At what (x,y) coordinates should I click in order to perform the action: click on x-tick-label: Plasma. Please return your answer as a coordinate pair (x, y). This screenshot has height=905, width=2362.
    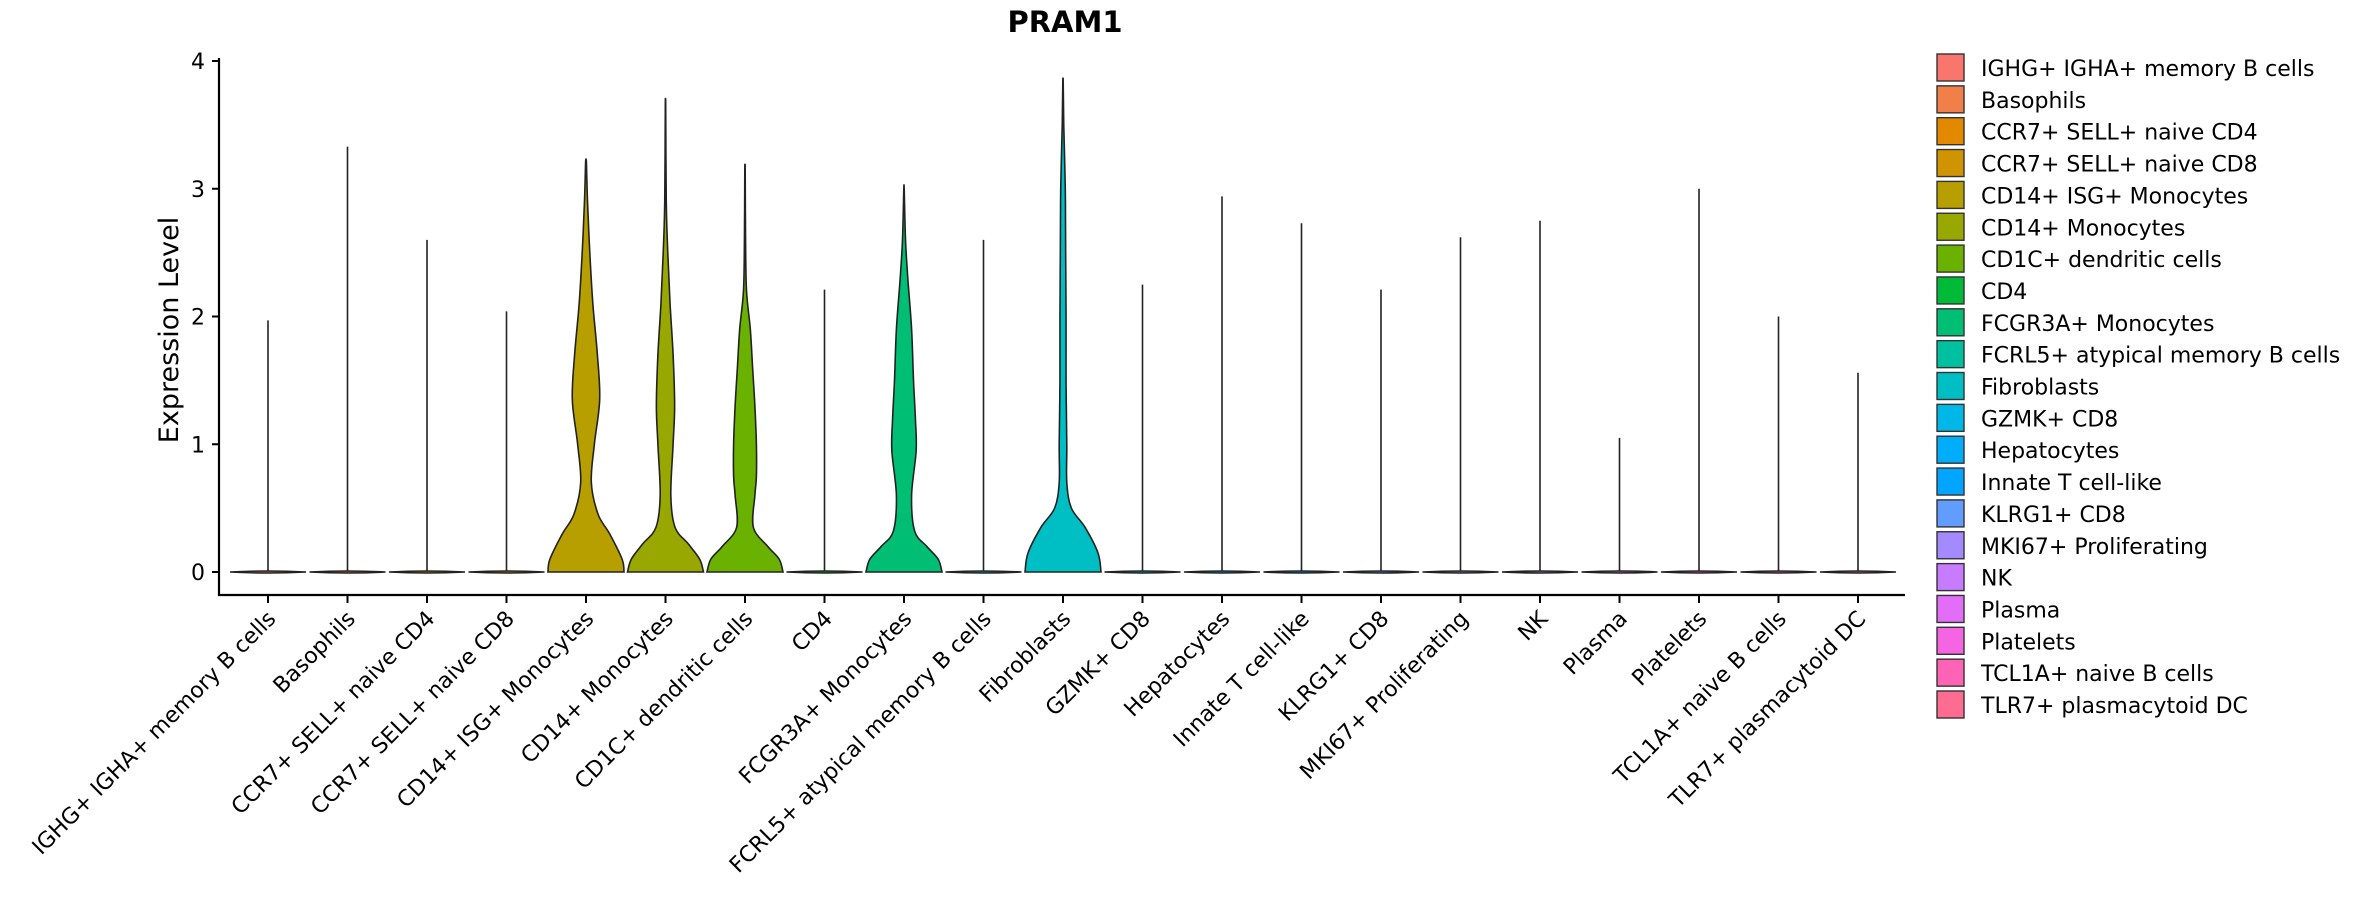
    Looking at the image, I should click on (1596, 644).